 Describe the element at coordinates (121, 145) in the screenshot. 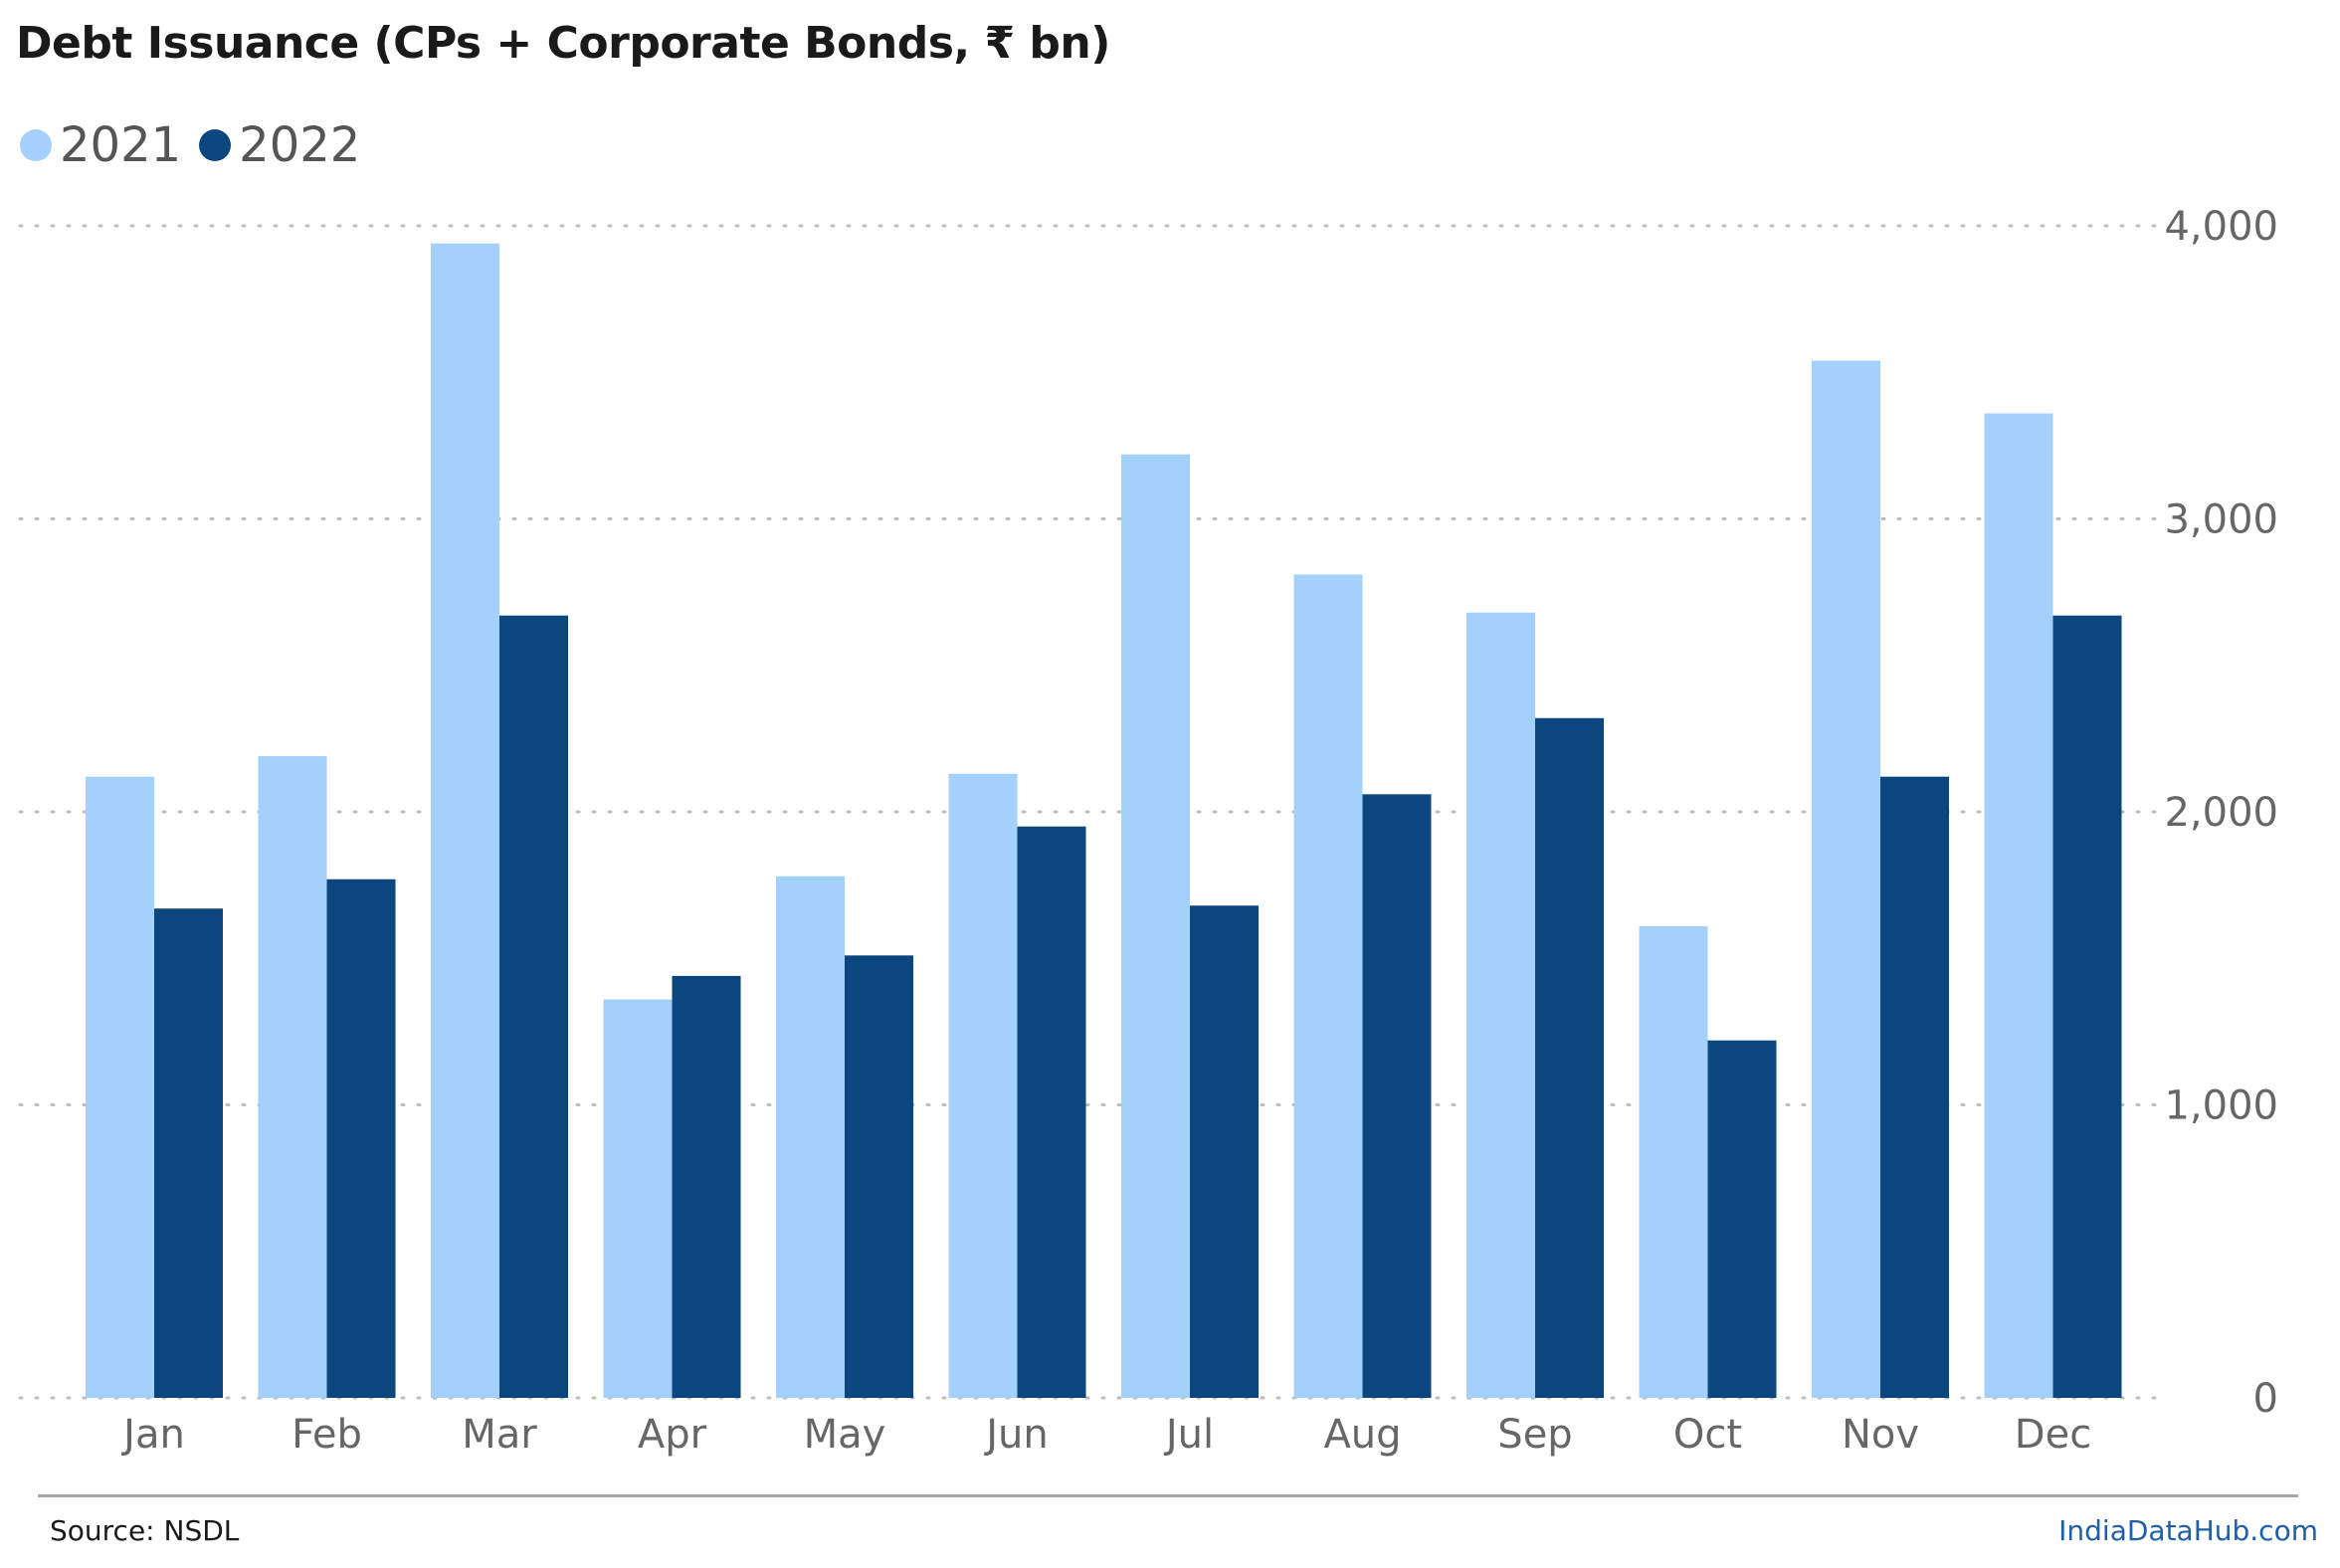

I see `legend-label-2021: 2021` at that location.